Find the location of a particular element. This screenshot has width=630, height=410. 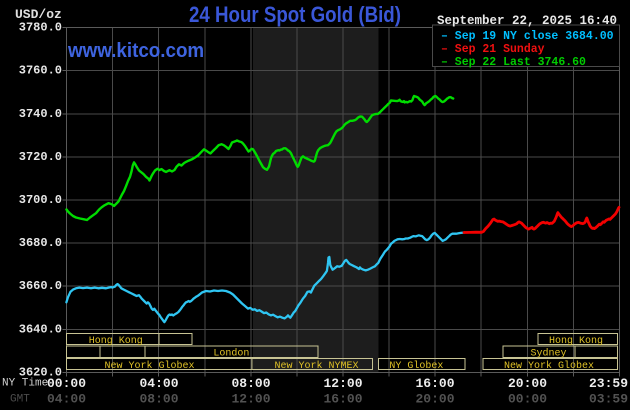

svg-text: 03:59 is located at coordinates (608, 398).